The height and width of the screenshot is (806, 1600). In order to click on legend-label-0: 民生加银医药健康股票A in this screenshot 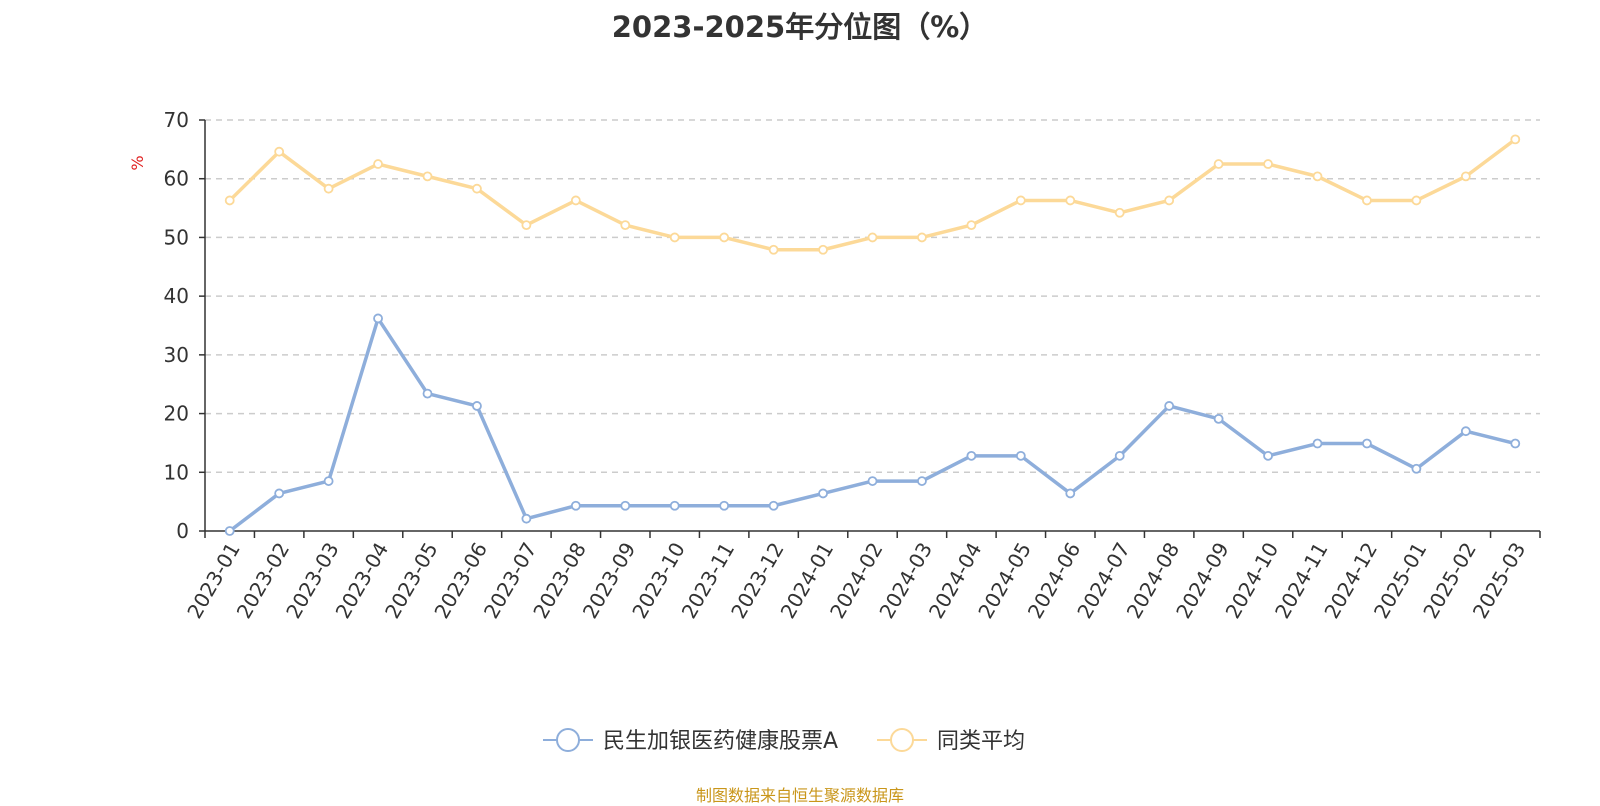, I will do `click(720, 741)`.